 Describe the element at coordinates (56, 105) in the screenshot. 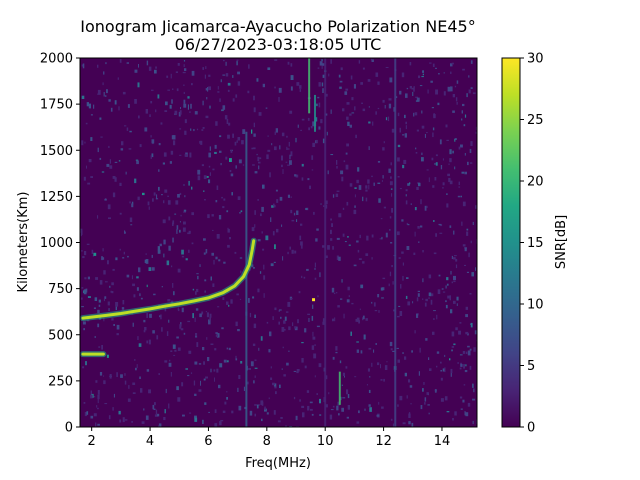

I see `y-tick-label: 1750` at that location.